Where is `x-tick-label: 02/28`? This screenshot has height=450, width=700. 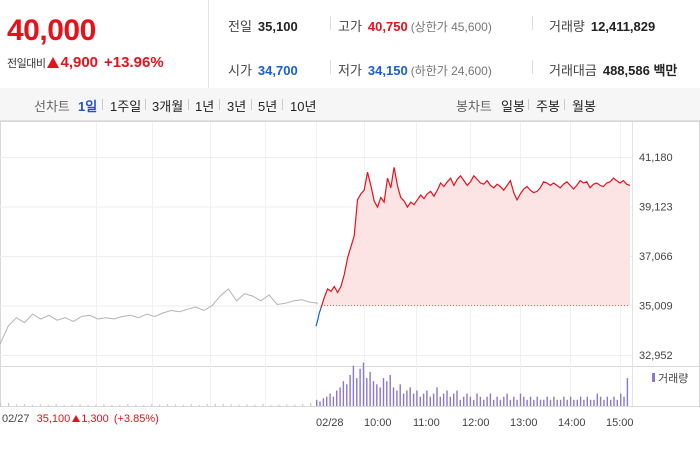
x-tick-label: 02/28 is located at coordinates (330, 423).